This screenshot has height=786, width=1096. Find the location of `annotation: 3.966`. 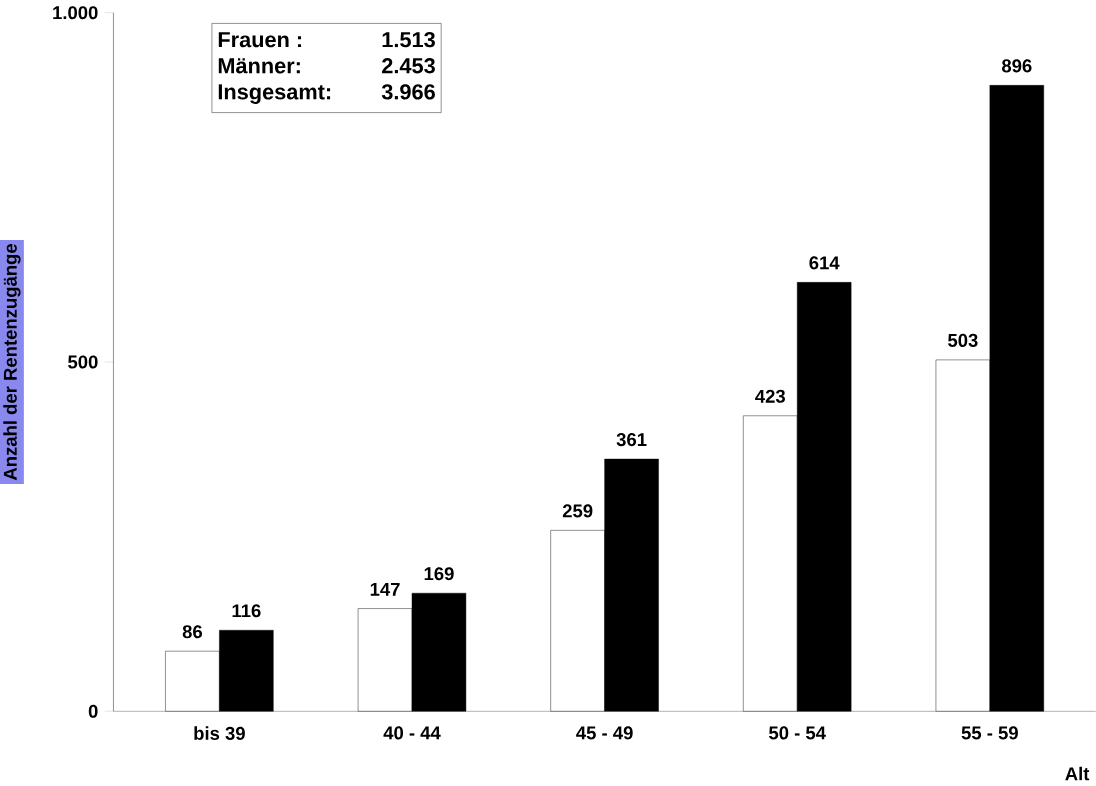

annotation: 3.966 is located at coordinates (408, 91).